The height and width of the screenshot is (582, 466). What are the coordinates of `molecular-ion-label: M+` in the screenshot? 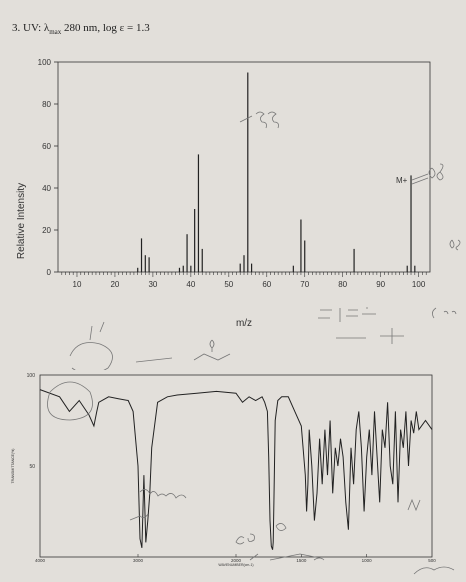 It's located at (402, 180).